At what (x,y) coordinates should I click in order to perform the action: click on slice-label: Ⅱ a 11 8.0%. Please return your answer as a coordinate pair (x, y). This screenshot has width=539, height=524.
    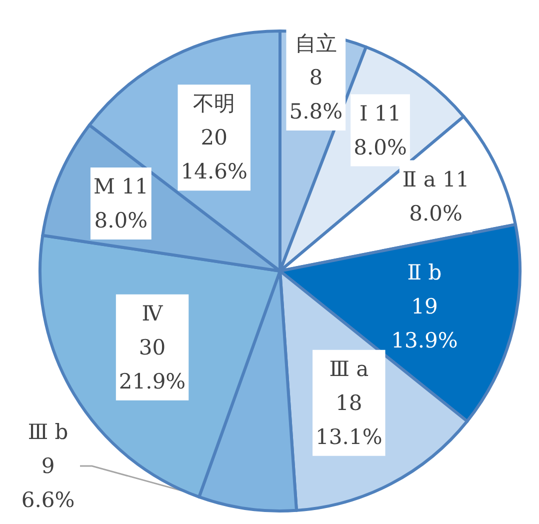
    Looking at the image, I should click on (436, 196).